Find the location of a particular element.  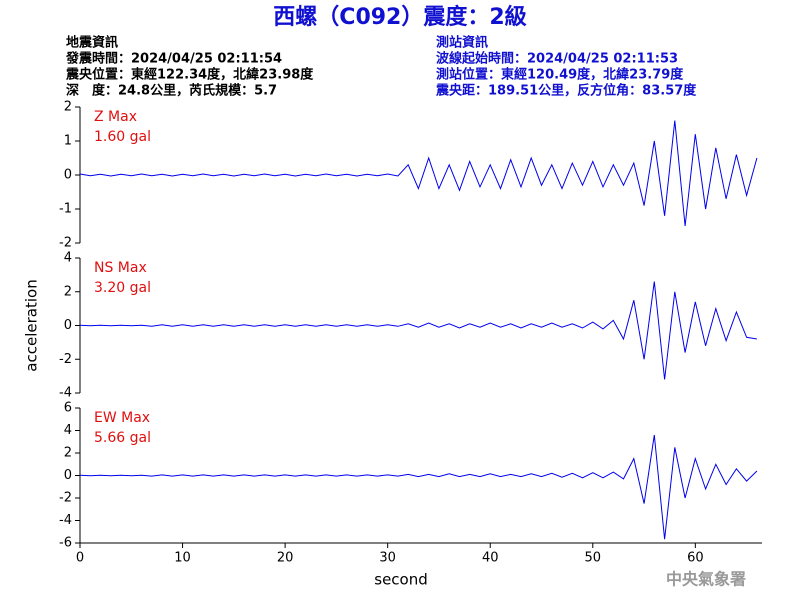

max-annotation: Z Max is located at coordinates (115, 117).